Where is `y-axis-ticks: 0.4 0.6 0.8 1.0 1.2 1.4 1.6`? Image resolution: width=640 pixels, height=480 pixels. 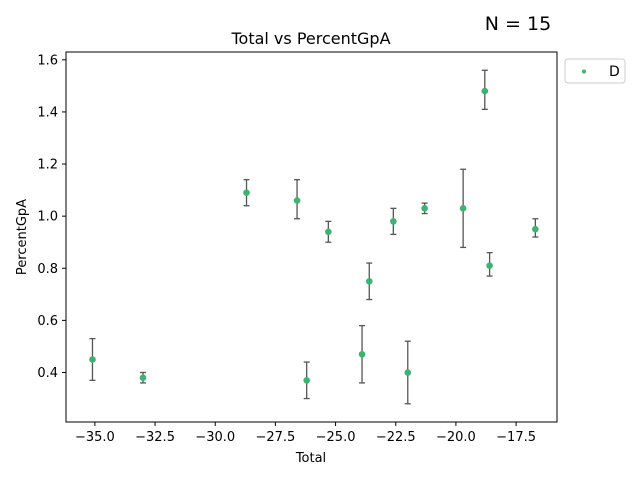
y-axis-ticks: 0.4 0.6 0.8 1.0 1.2 1.4 1.6 is located at coordinates (51, 217).